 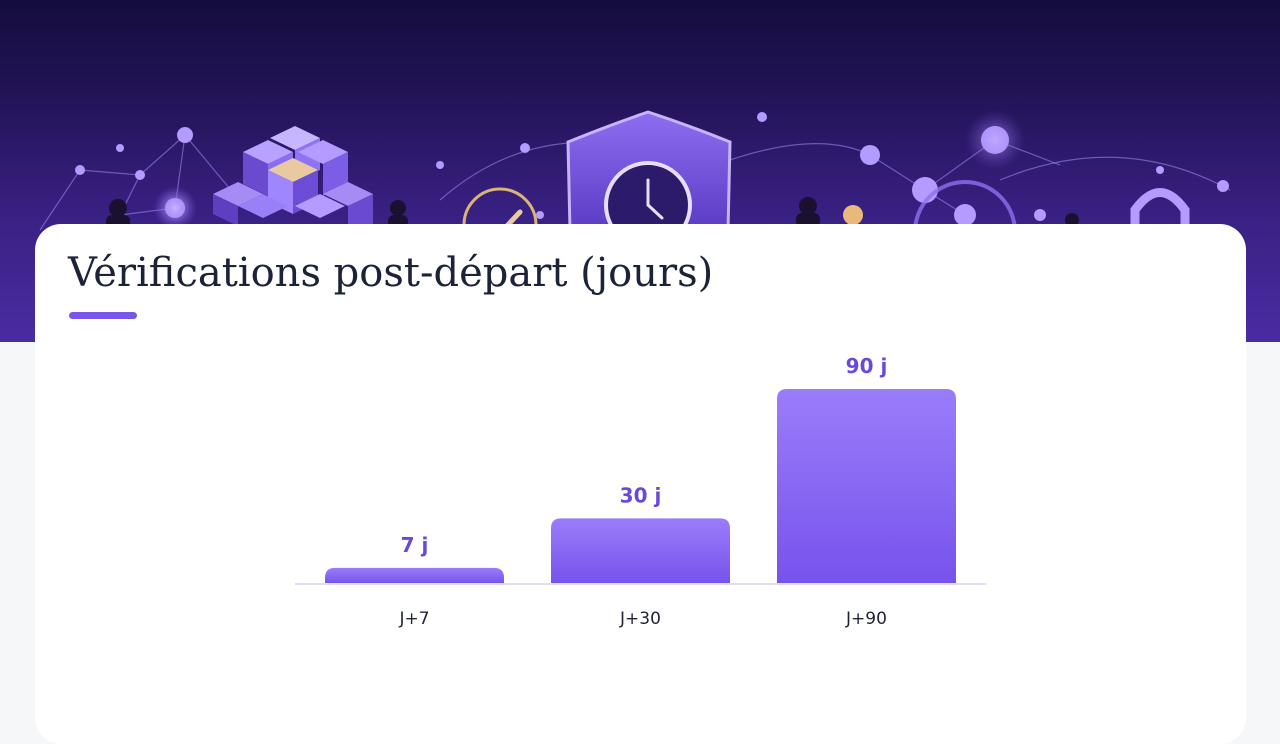 I want to click on shield-clock-icon, so click(x=649, y=179).